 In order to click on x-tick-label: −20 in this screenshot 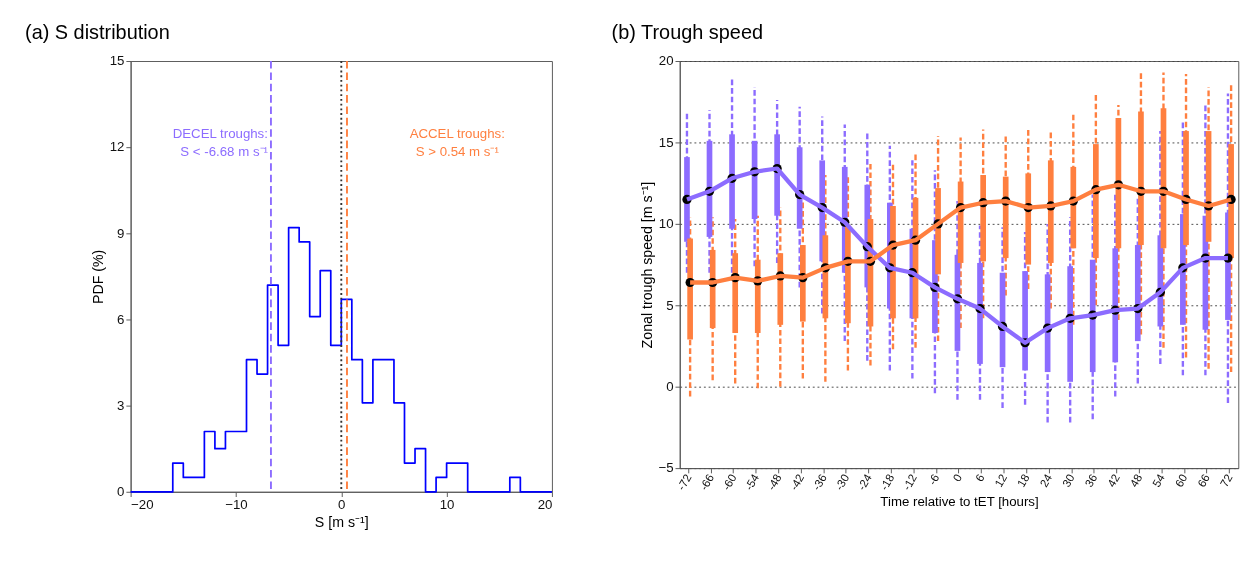, I will do `click(142, 505)`.